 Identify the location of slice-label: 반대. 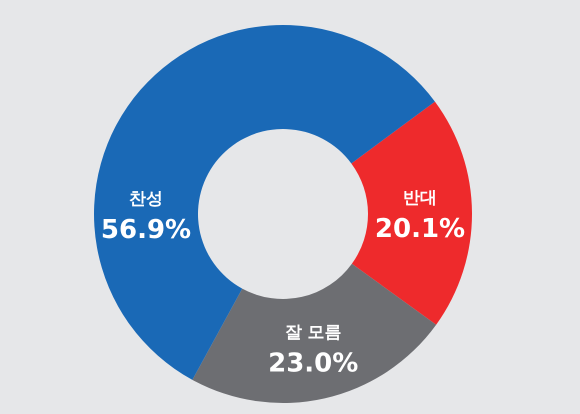
(420, 198).